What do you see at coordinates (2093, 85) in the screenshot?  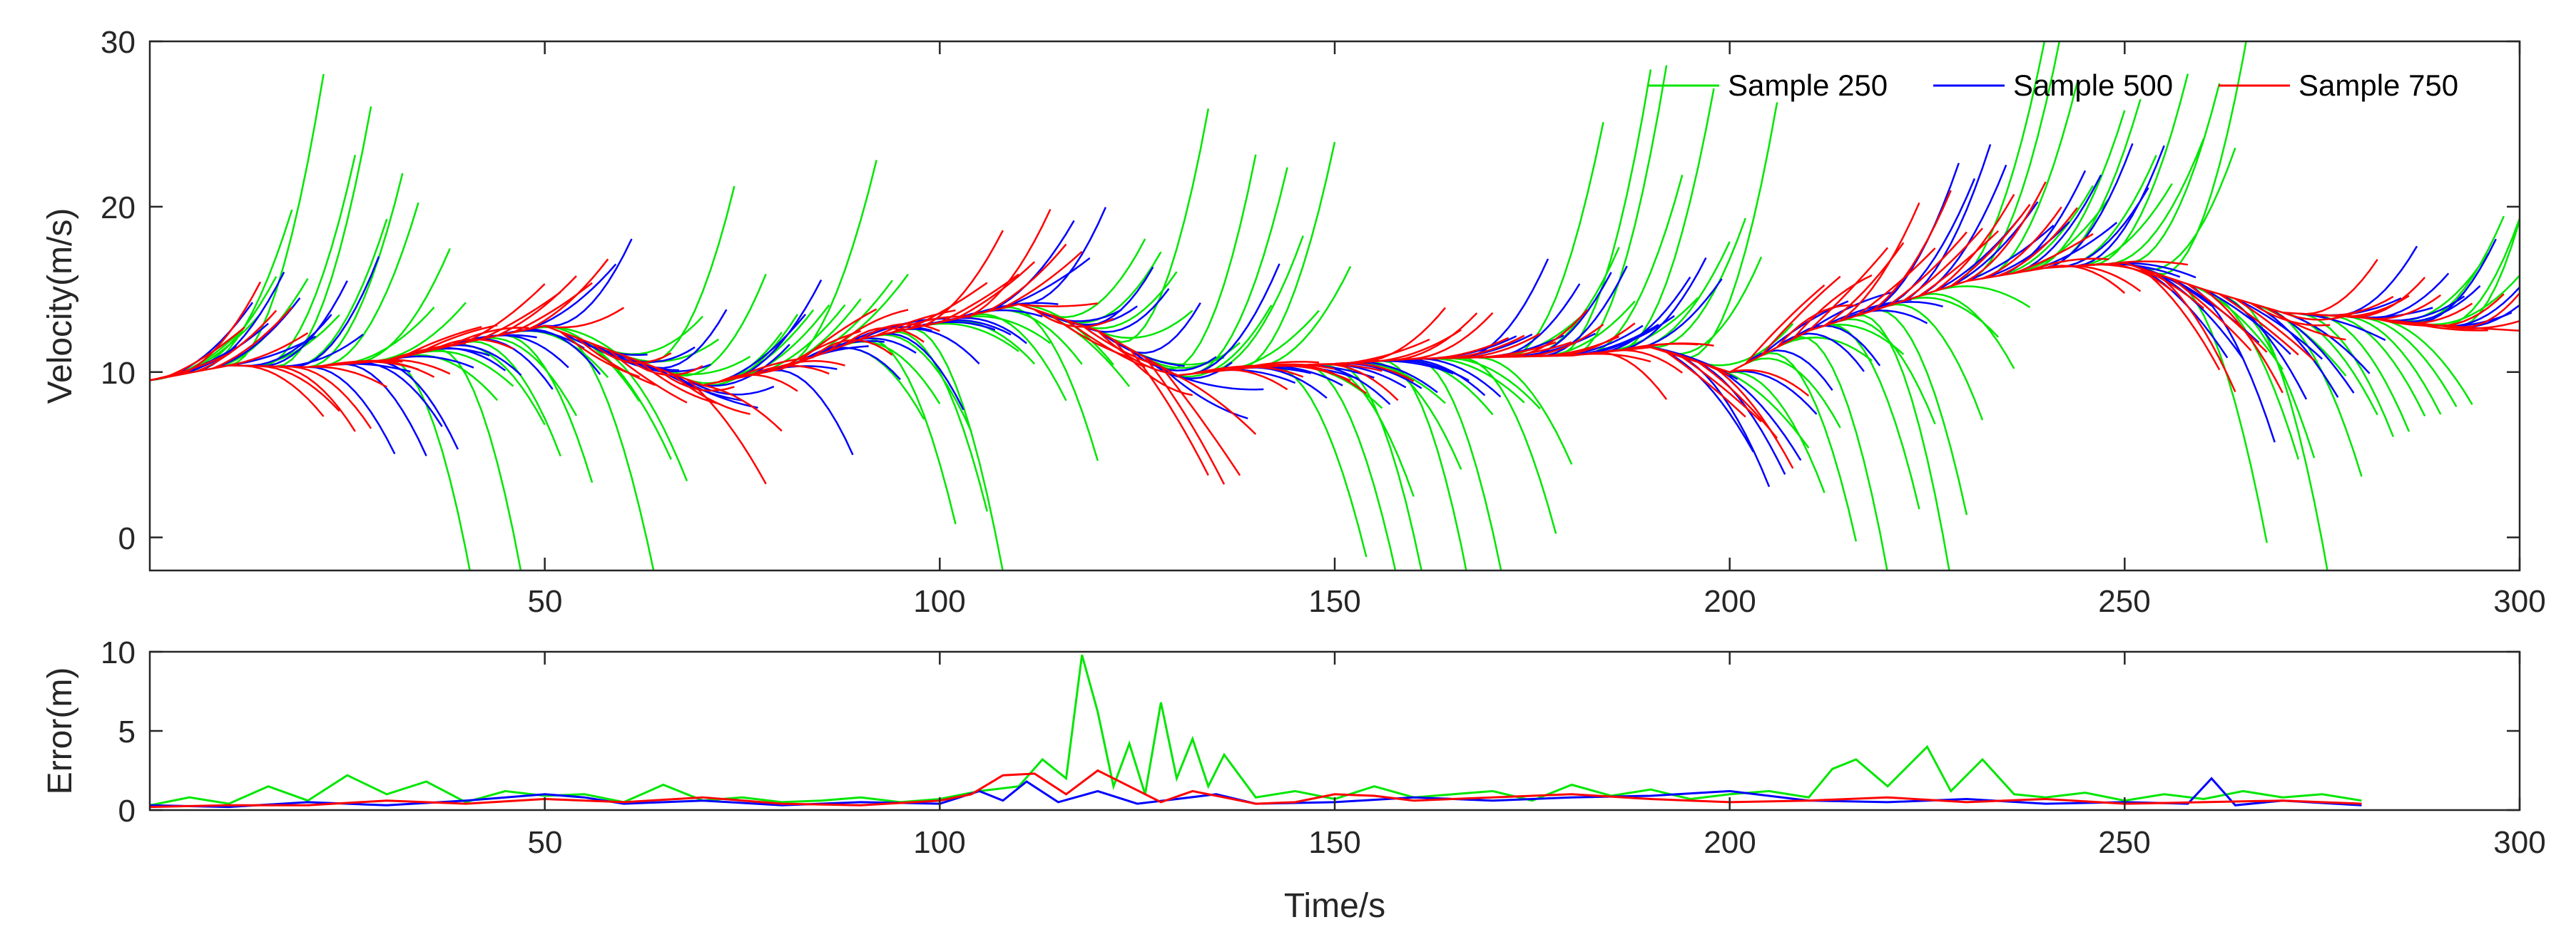 I see `legend-label-sample-500: Sample 500` at bounding box center [2093, 85].